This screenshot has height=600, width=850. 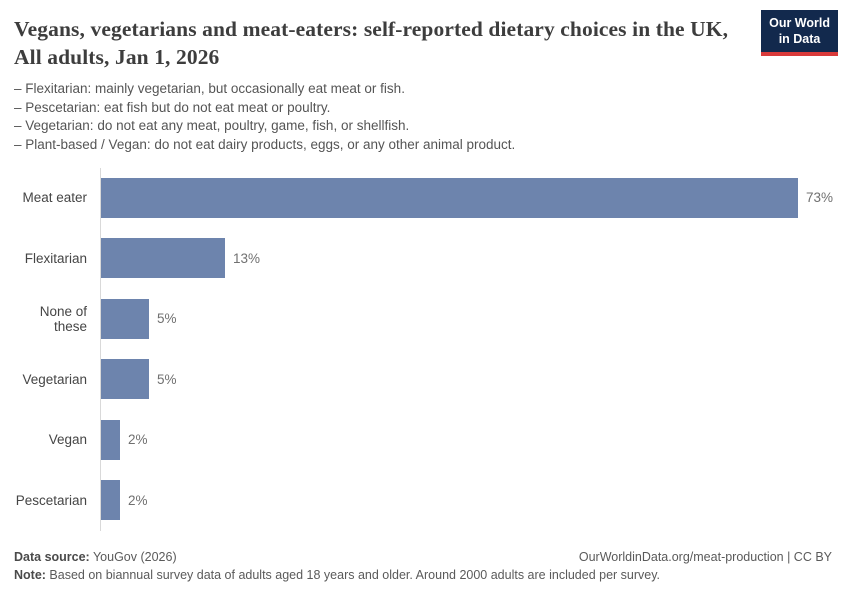 What do you see at coordinates (54, 198) in the screenshot?
I see `category-label: Meat eater` at bounding box center [54, 198].